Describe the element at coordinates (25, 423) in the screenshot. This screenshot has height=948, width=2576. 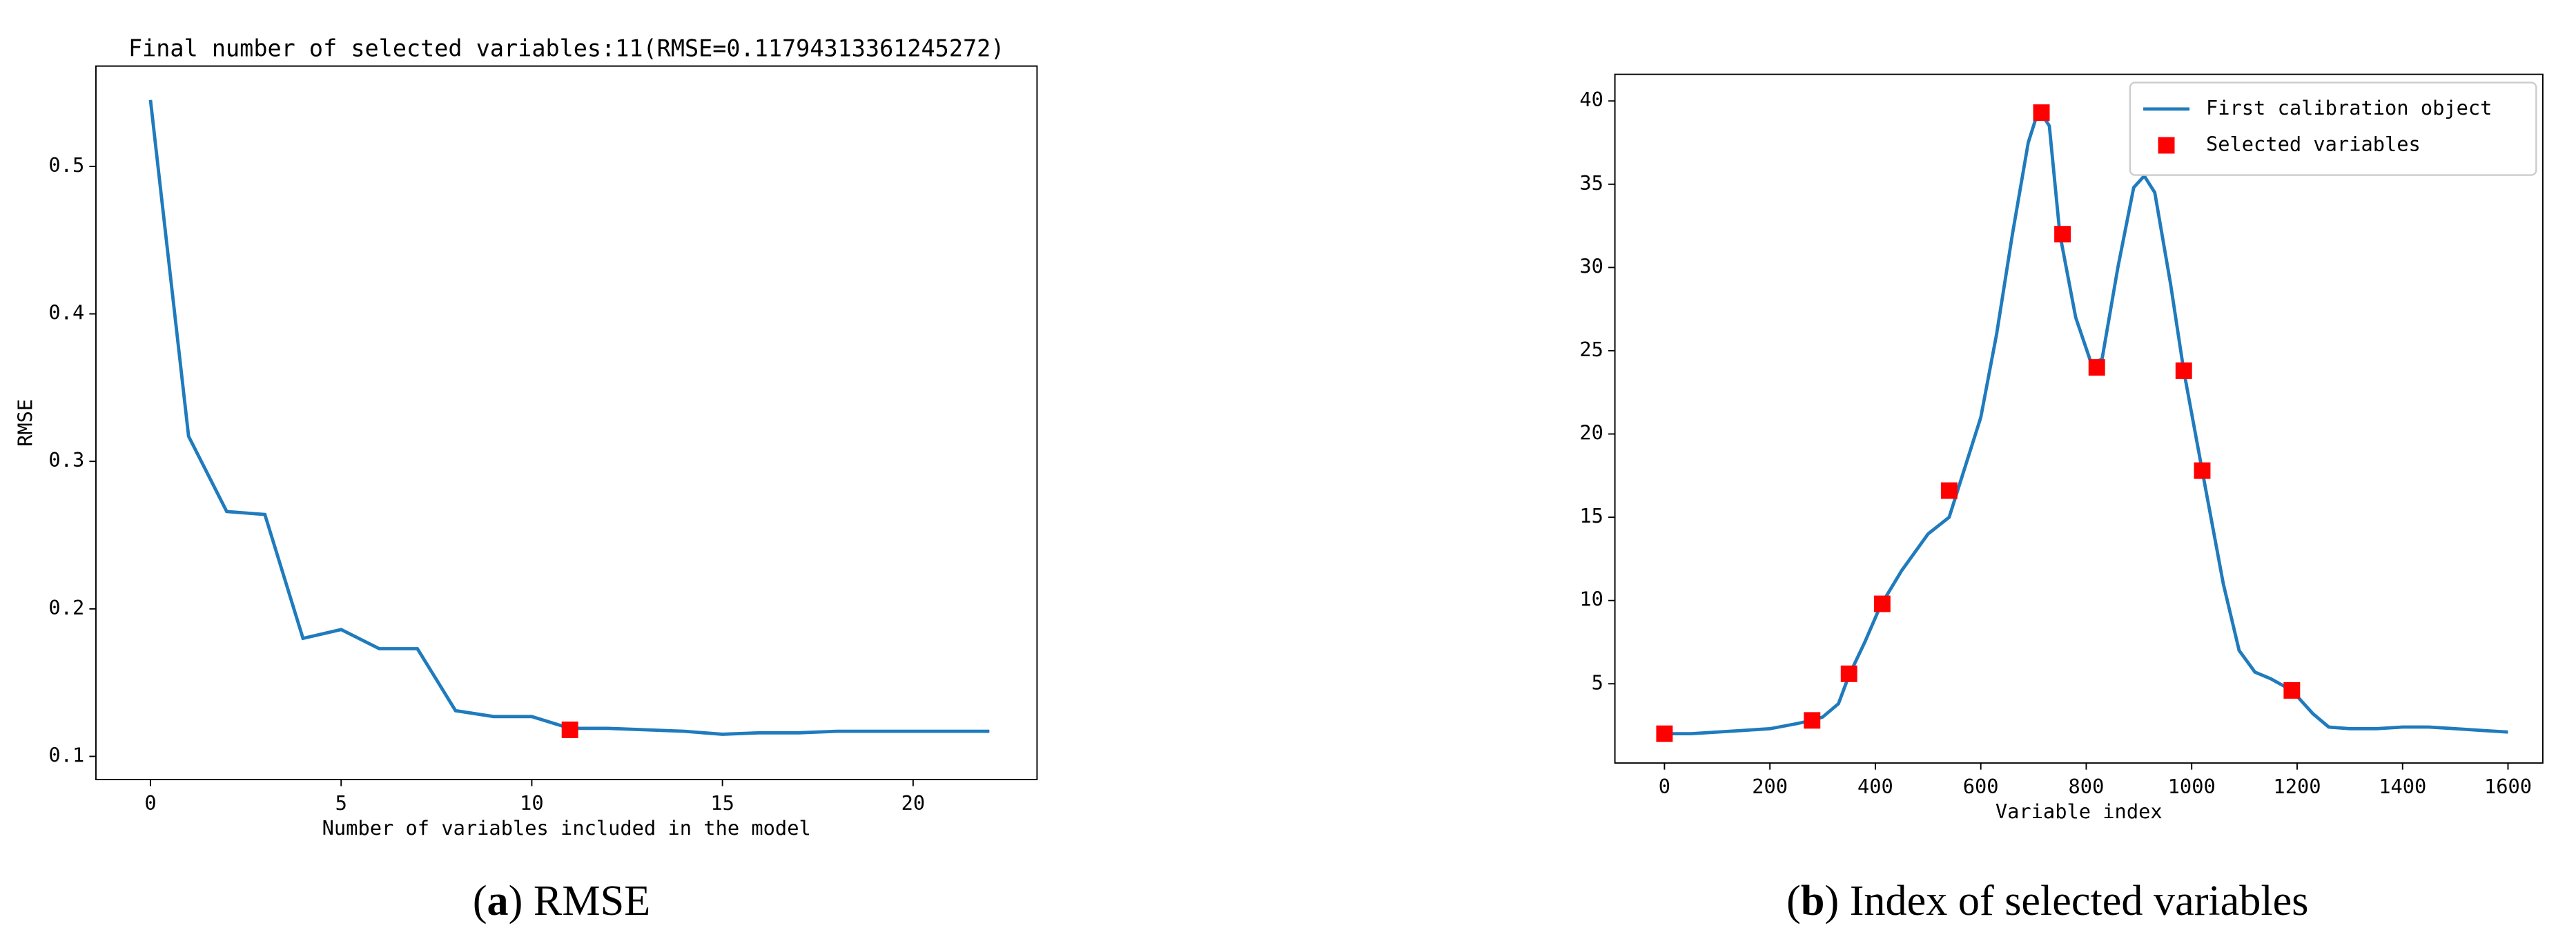
I see `y-axis-label: RMSE` at that location.